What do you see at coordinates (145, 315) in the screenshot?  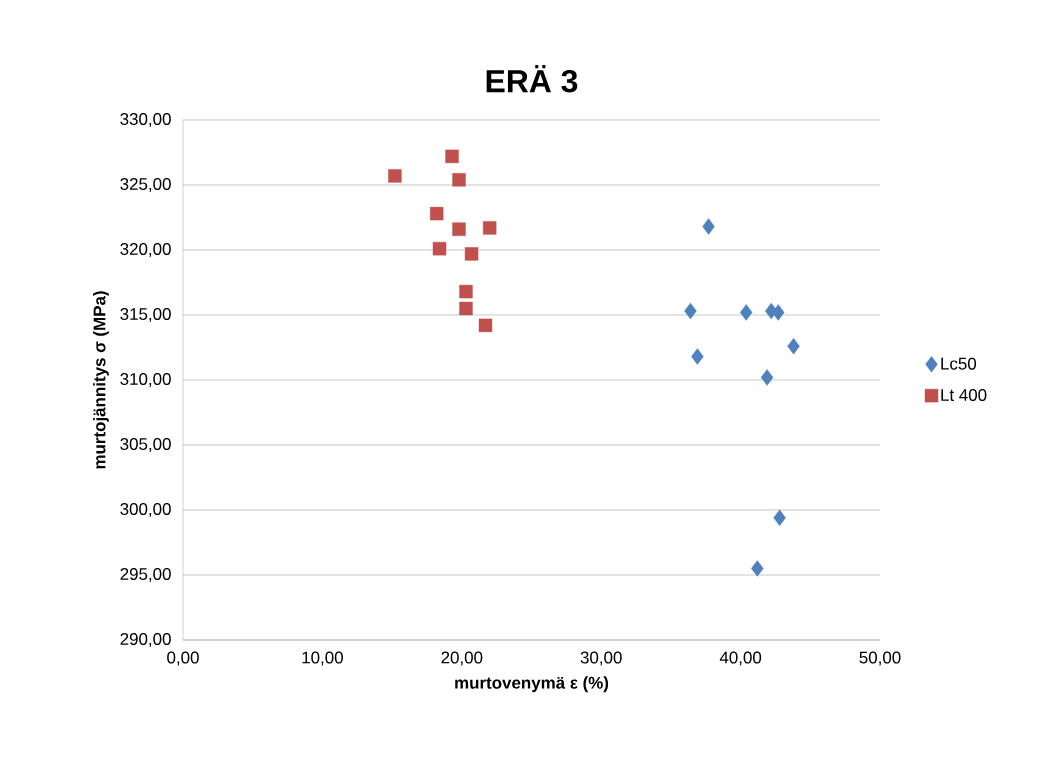 I see `y-tick-label: 315,00` at bounding box center [145, 315].